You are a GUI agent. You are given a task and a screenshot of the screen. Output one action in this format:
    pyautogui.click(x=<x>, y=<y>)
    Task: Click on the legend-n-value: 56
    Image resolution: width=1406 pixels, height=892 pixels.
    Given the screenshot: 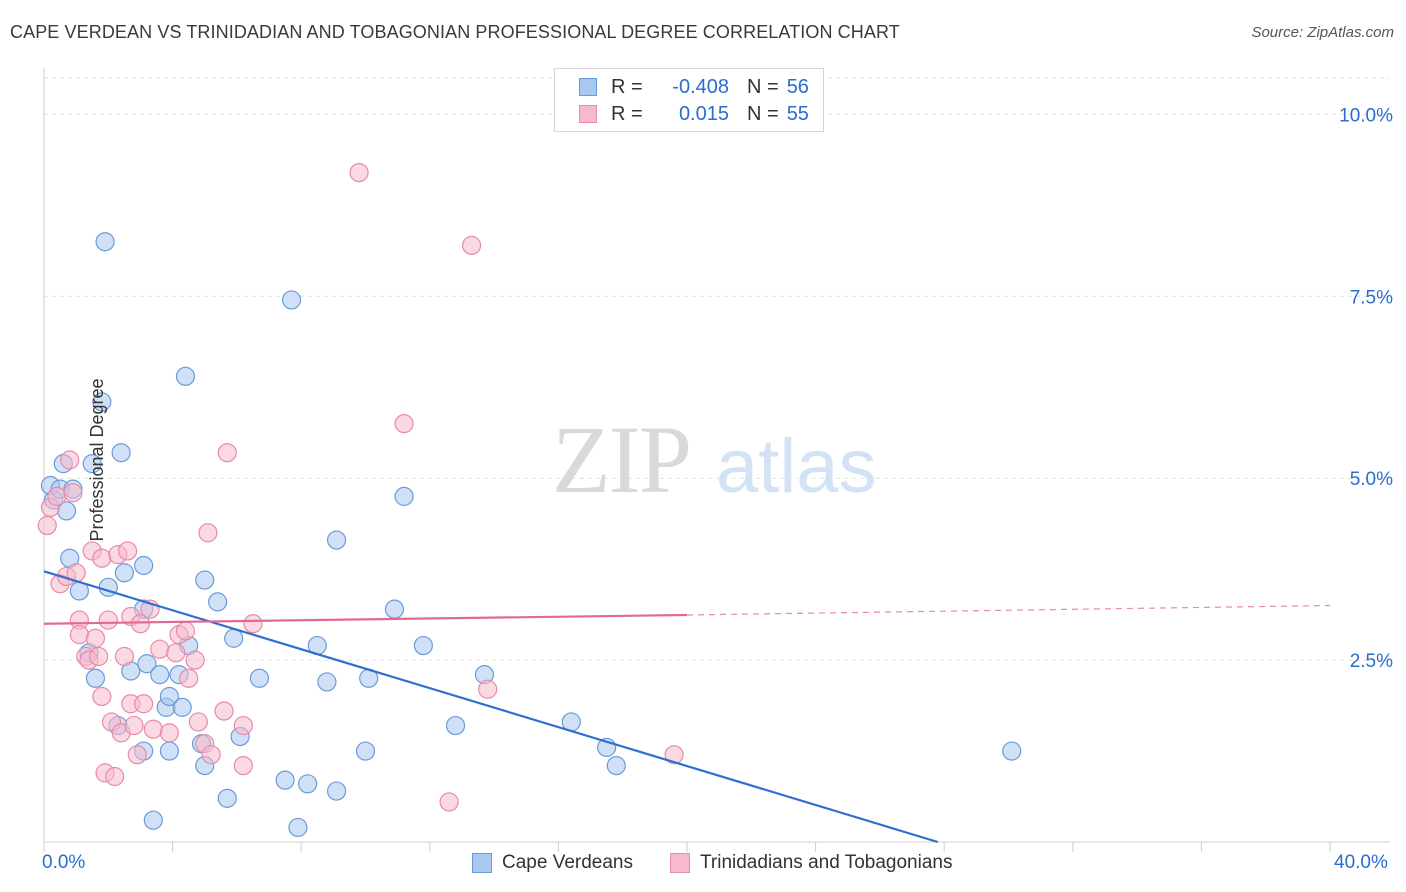 What is the action you would take?
    pyautogui.click(x=797, y=86)
    